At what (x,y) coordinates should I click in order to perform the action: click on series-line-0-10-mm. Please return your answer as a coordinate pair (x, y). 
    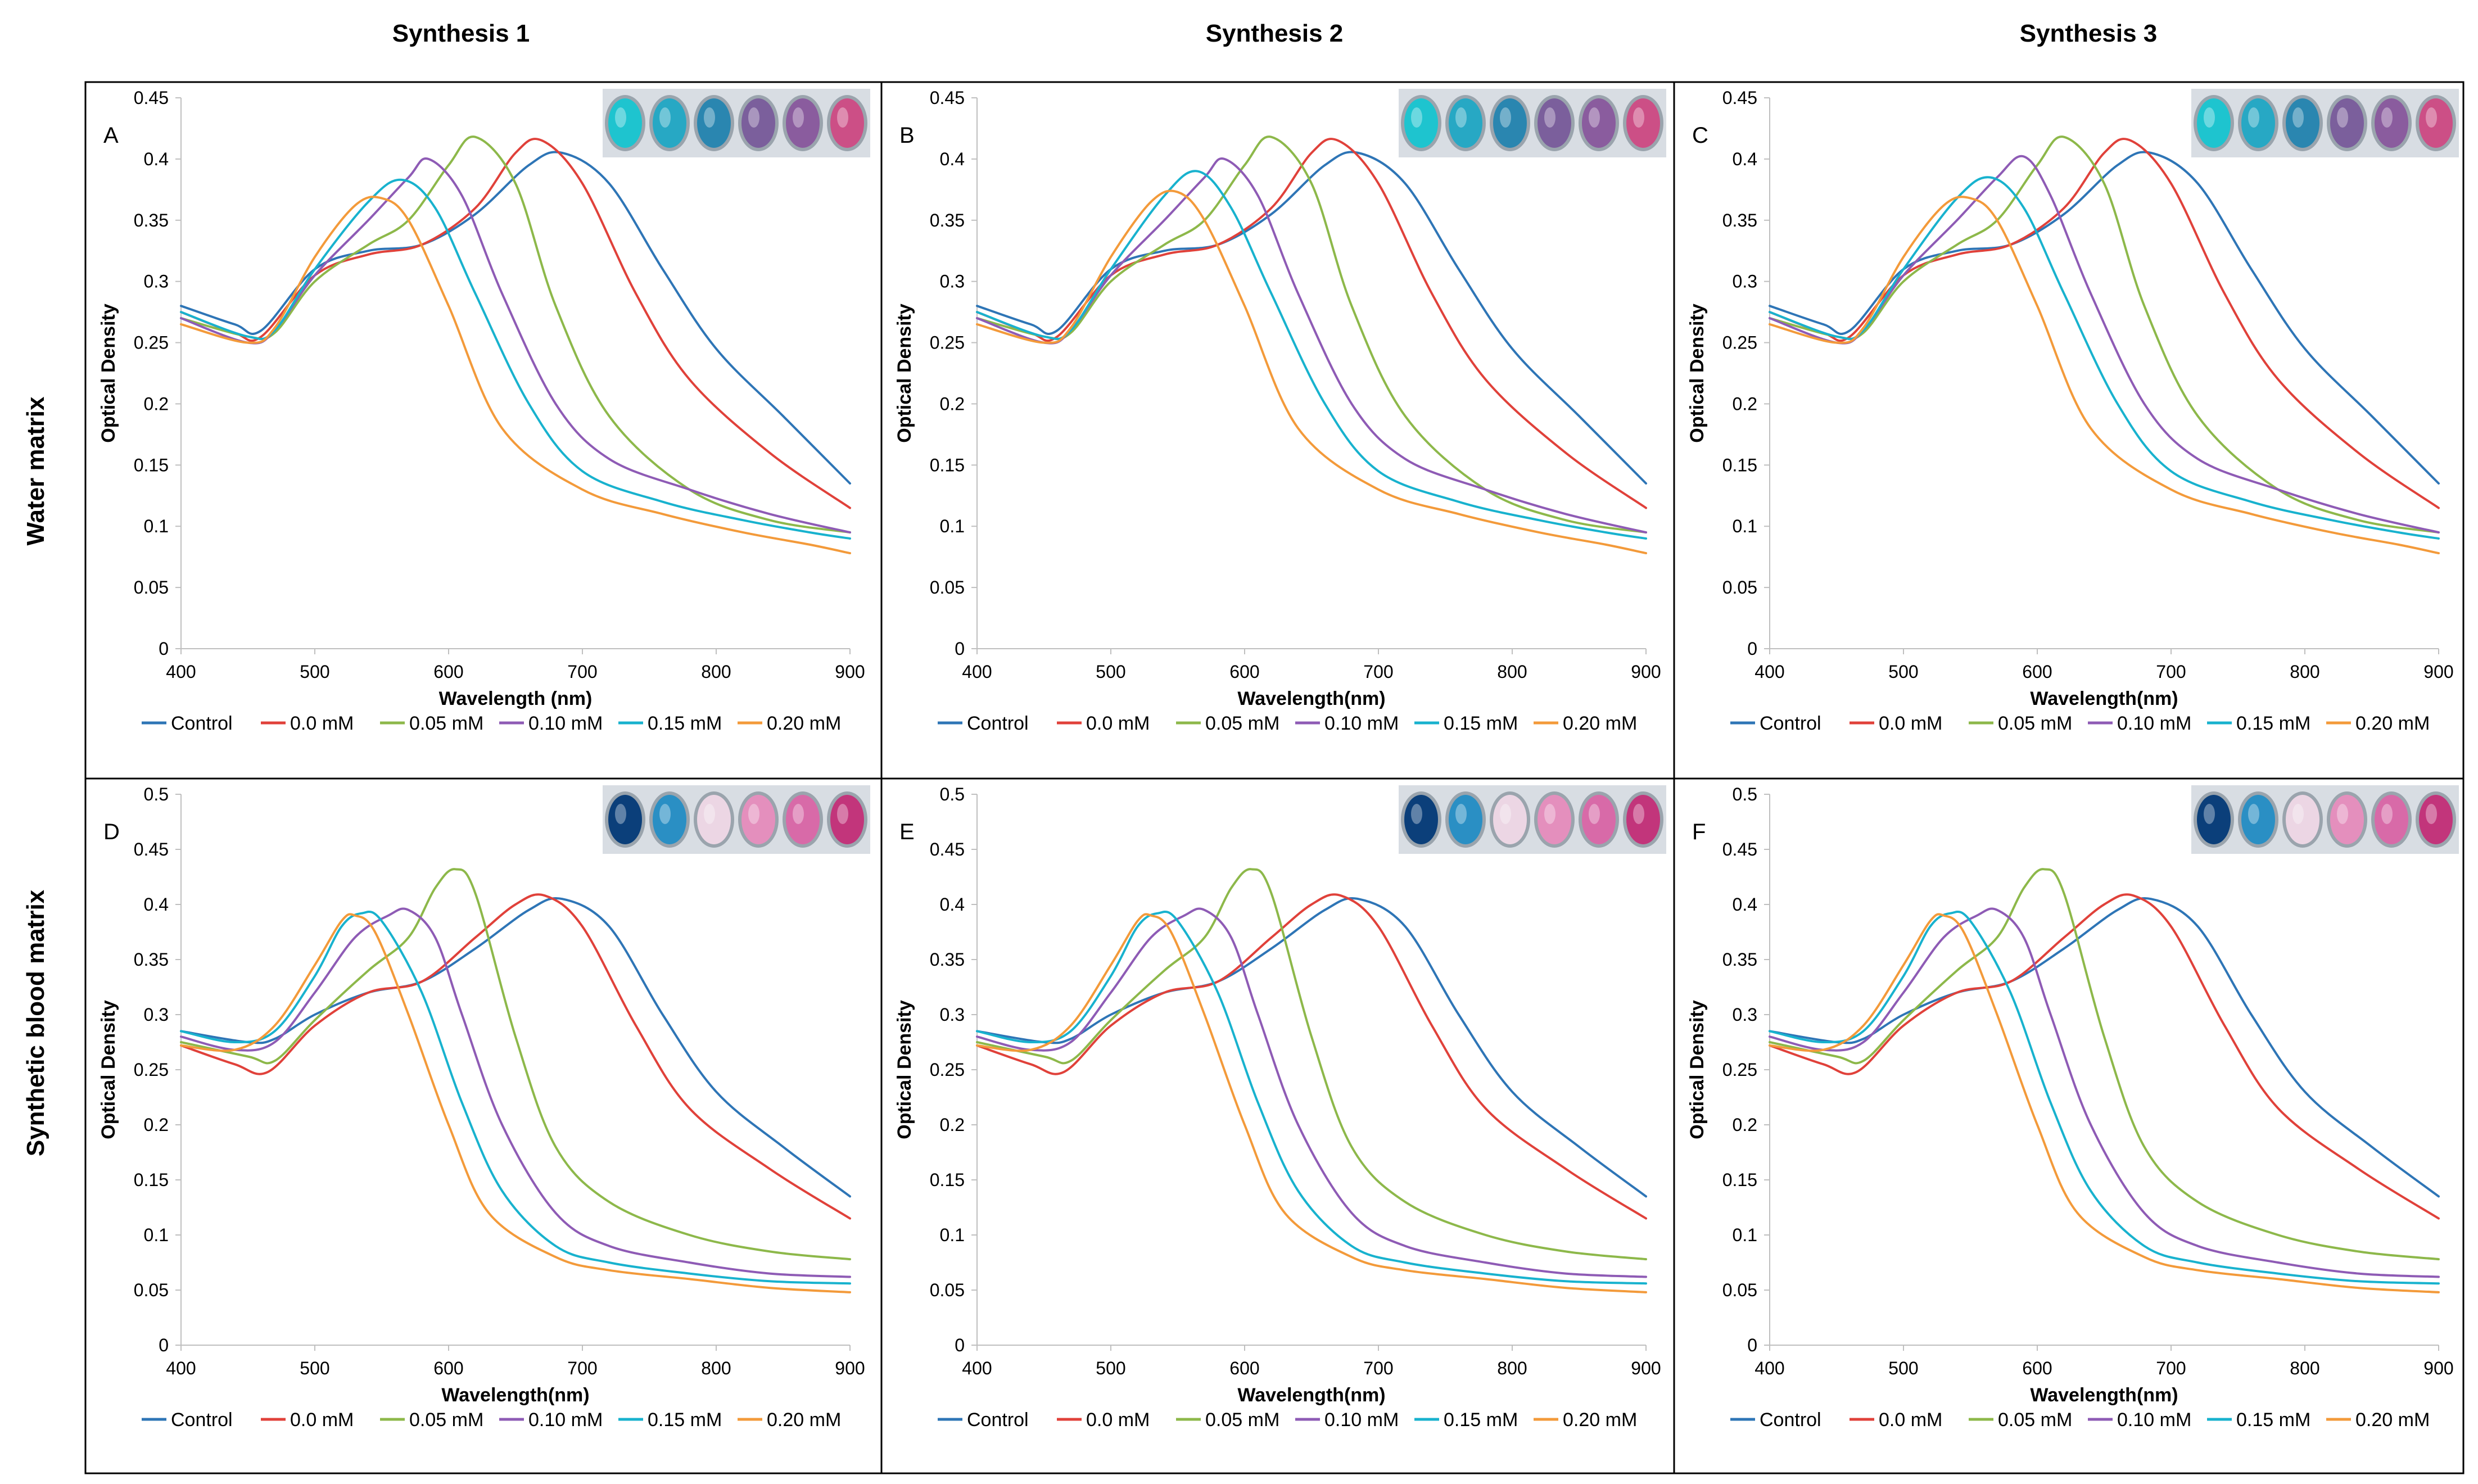
    Looking at the image, I should click on (515, 1092).